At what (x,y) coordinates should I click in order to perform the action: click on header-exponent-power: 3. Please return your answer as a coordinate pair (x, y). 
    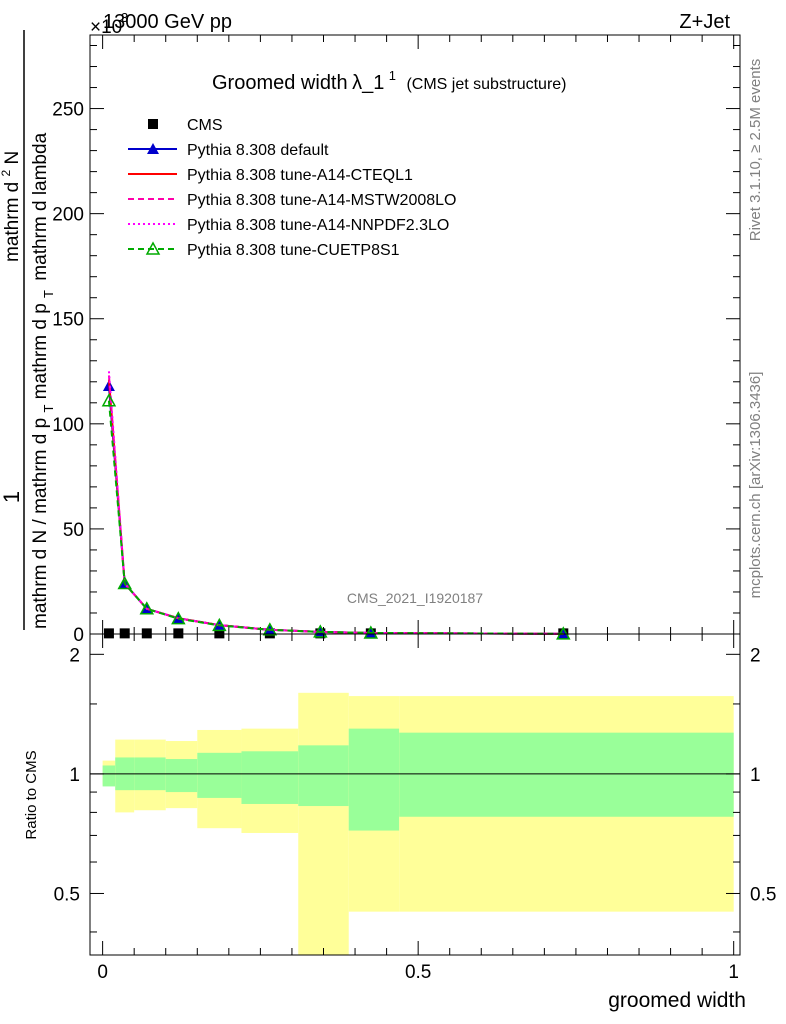
    Looking at the image, I should click on (124, 17).